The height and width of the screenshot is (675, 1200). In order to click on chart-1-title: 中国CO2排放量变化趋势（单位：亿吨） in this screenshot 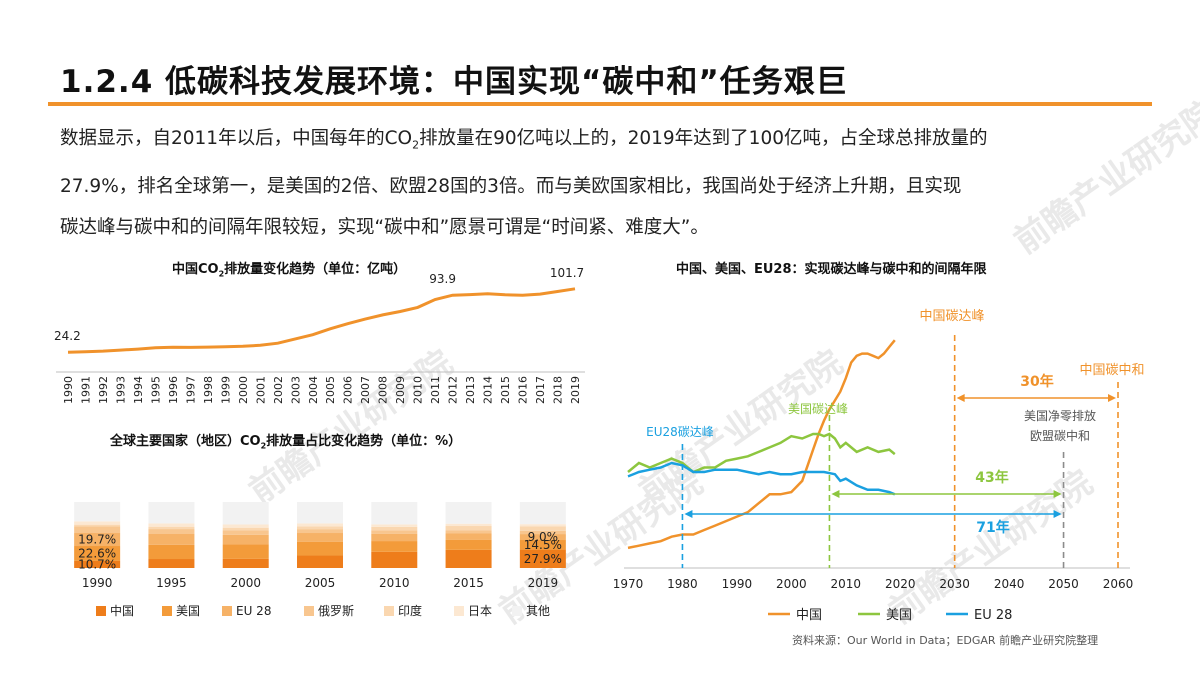, I will do `click(289, 268)`.